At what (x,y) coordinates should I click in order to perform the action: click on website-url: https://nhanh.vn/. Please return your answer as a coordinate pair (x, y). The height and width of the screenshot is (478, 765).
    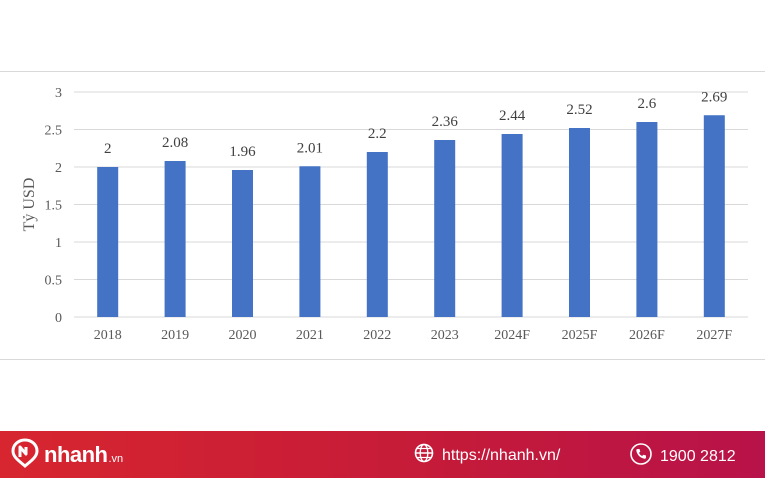
    Looking at the image, I should click on (501, 455).